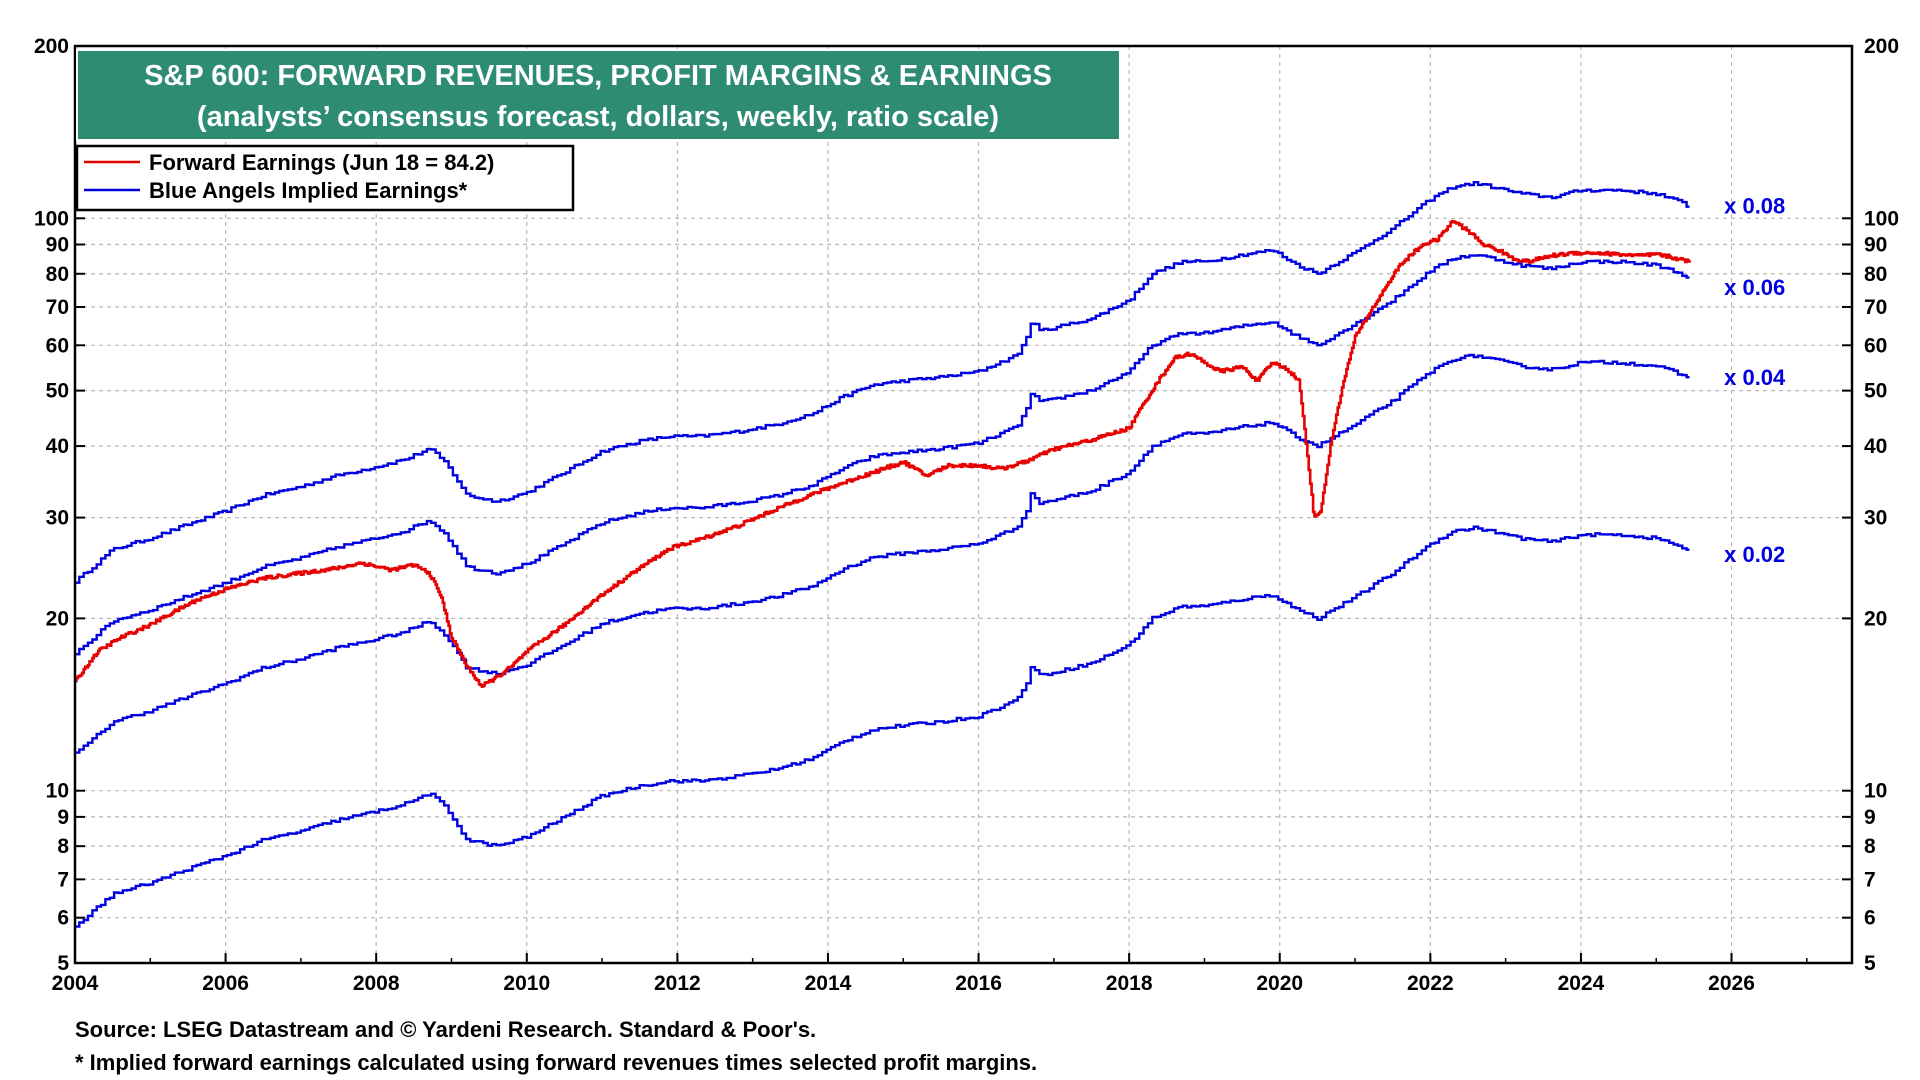  What do you see at coordinates (1870, 918) in the screenshot?
I see `y-tick-label-right-6: 6` at bounding box center [1870, 918].